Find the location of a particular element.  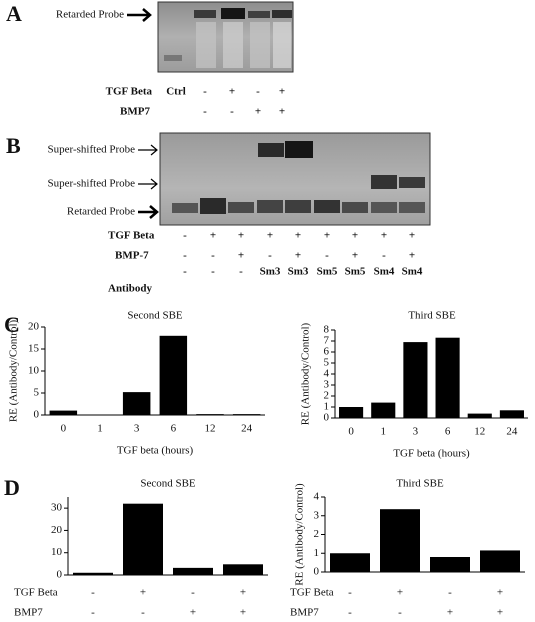

x-tick-label: 3 is located at coordinates (416, 432).